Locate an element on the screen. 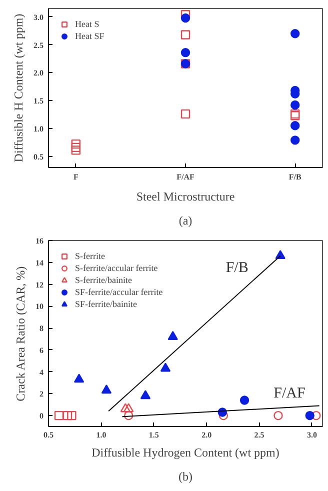 The height and width of the screenshot is (491, 328). y-tick-label: 4 is located at coordinates (42, 372).